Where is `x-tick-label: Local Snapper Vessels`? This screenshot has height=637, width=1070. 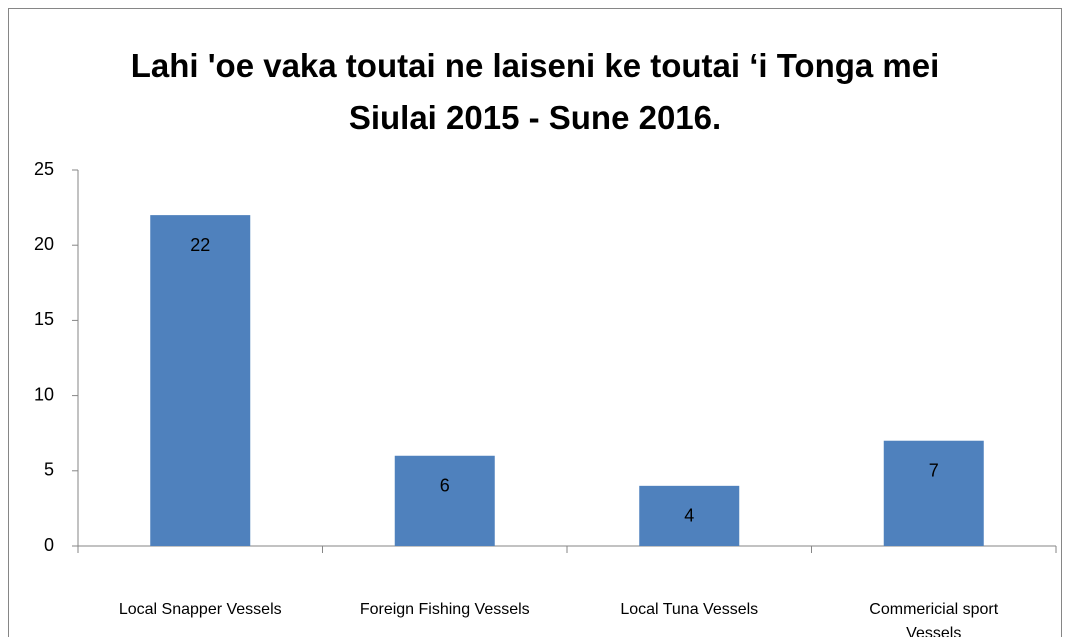
x-tick-label: Local Snapper Vessels is located at coordinates (200, 609).